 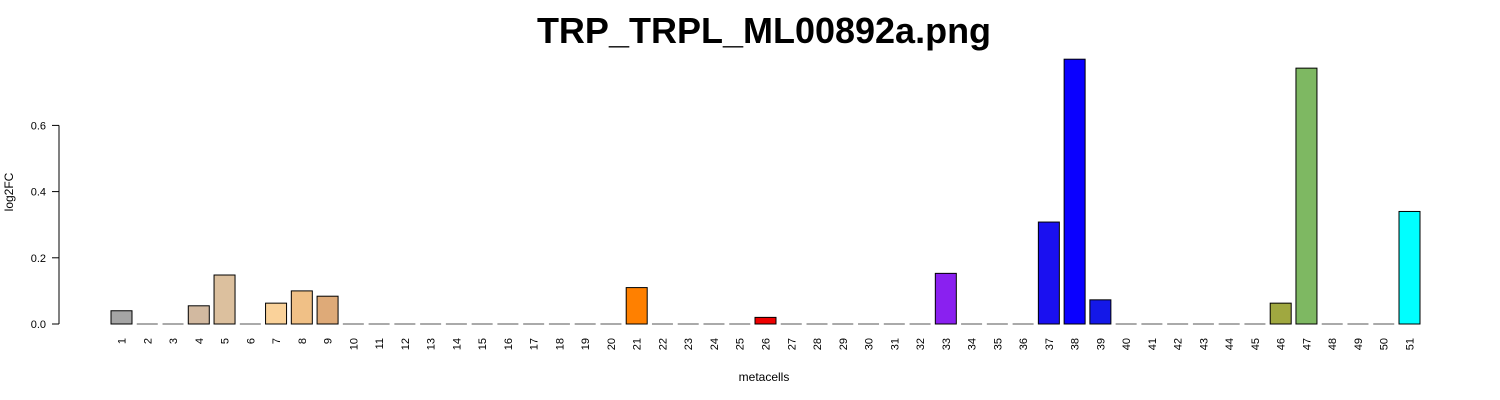 I want to click on x-tick-label: 47, so click(x=1307, y=344).